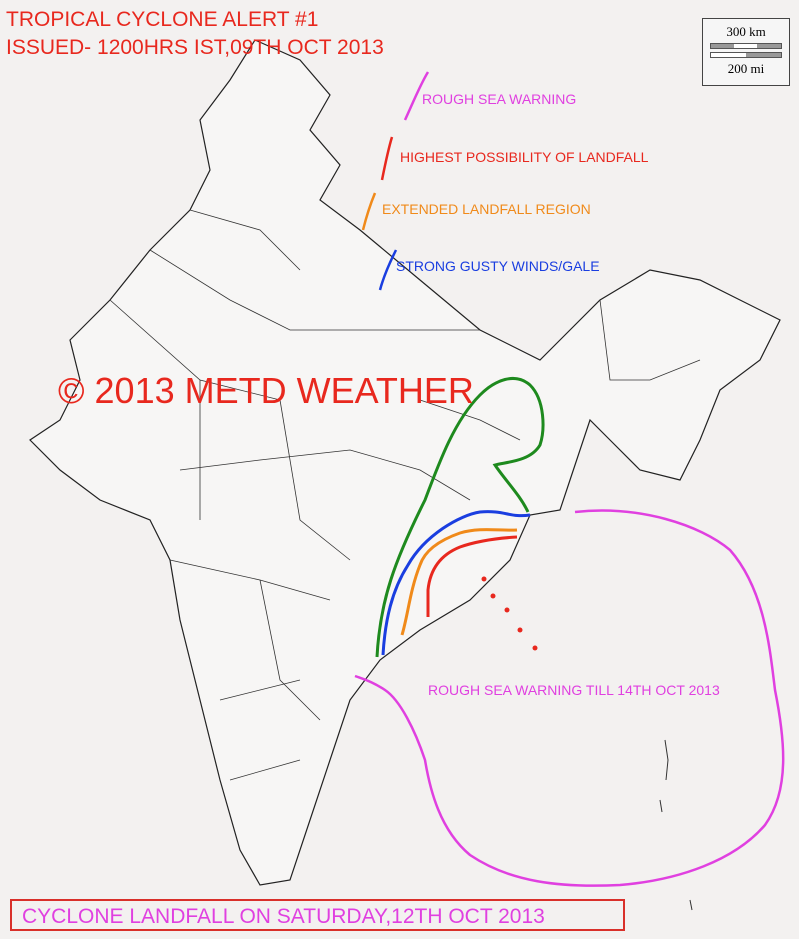  What do you see at coordinates (486, 209) in the screenshot?
I see `legend-extended: EXTENDED LANDFALL REGION` at bounding box center [486, 209].